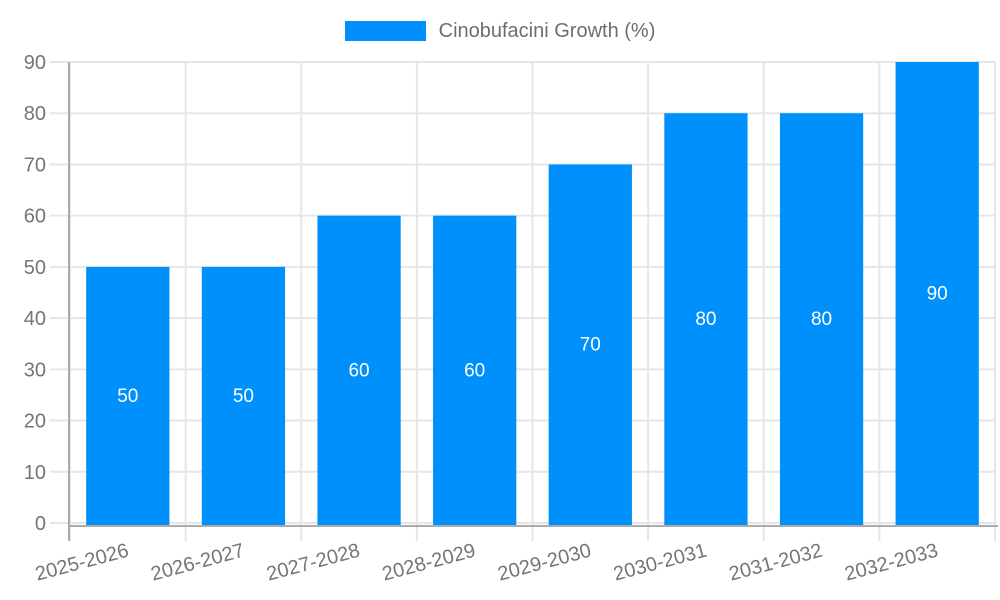  I want to click on y-tick-label: 30, so click(35, 370).